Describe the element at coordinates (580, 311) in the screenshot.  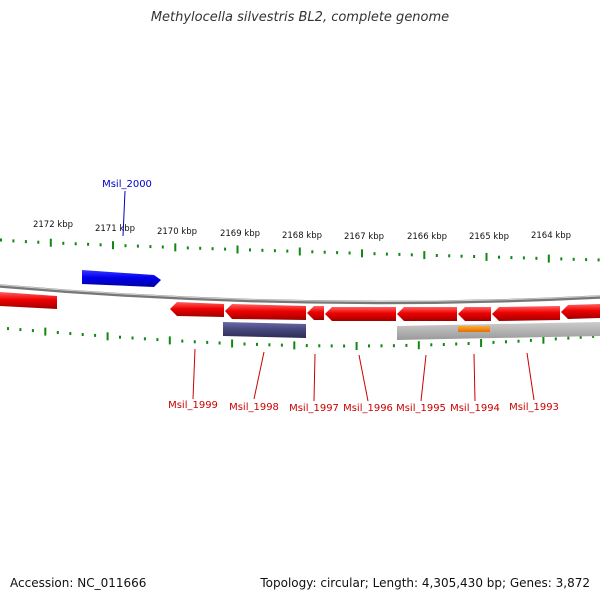
I see `gene-right-partial` at that location.